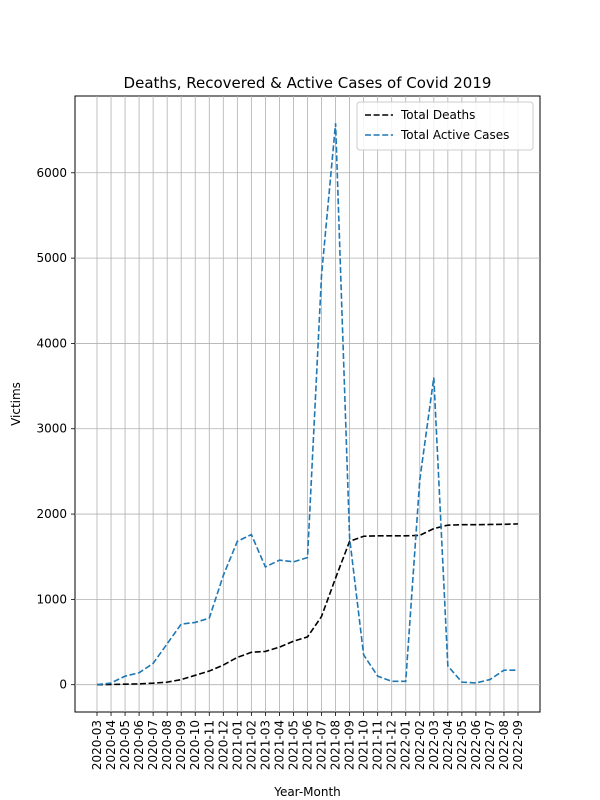 The image size is (600, 800). What do you see at coordinates (139, 745) in the screenshot?
I see `x-tick-label: 2020-06` at bounding box center [139, 745].